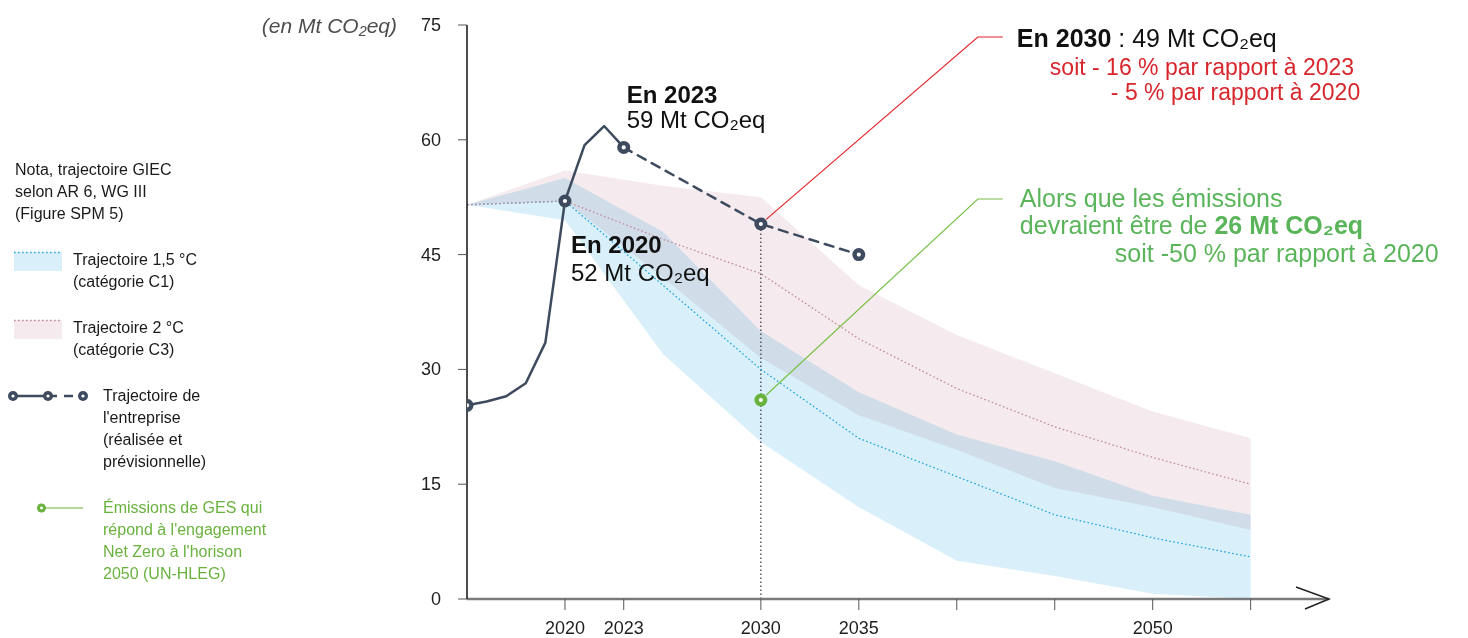 This screenshot has height=638, width=1468. Describe the element at coordinates (430, 484) in the screenshot. I see `y-tick-label: 15` at that location.